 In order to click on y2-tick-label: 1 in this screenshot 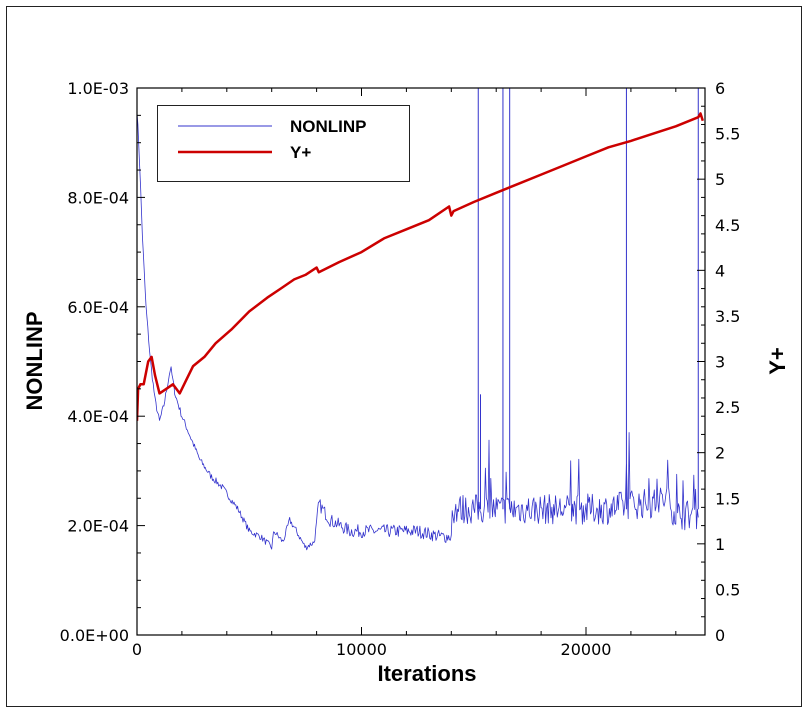, I will do `click(720, 544)`.